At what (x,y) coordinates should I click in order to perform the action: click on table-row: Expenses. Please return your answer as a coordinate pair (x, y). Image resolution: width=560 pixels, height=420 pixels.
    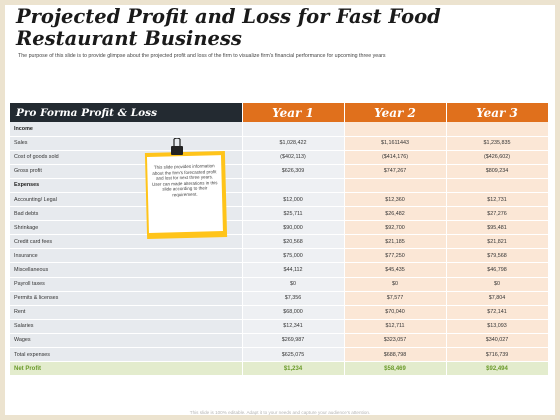
    Looking at the image, I should click on (279, 185).